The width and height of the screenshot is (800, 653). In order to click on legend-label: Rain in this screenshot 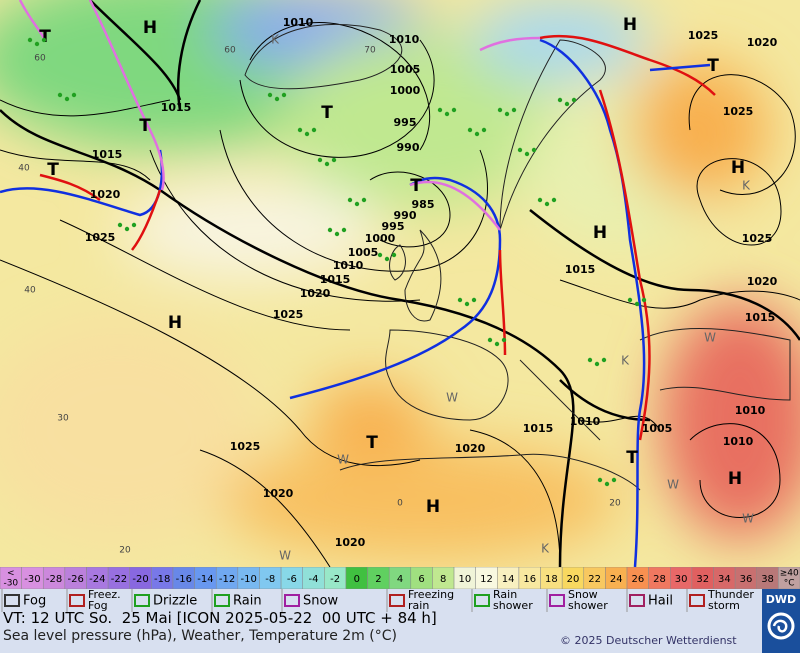, I will do `click(247, 601)`.